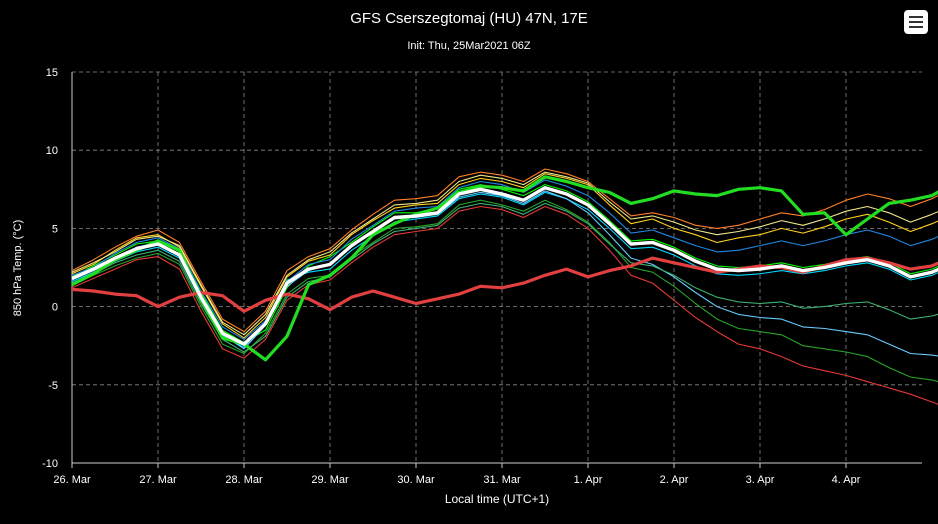  Describe the element at coordinates (50, 464) in the screenshot. I see `y-tick-label: -10` at that location.